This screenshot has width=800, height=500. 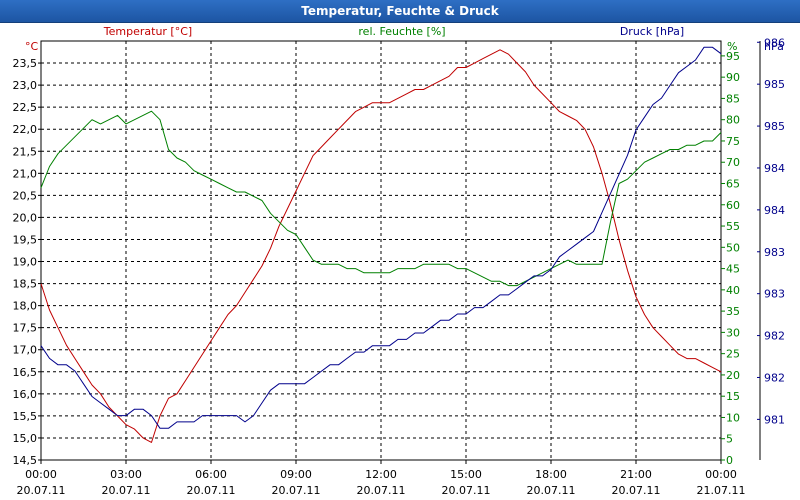 I want to click on humidity-axis-label: rel. Feuchte [%], so click(x=401, y=31).